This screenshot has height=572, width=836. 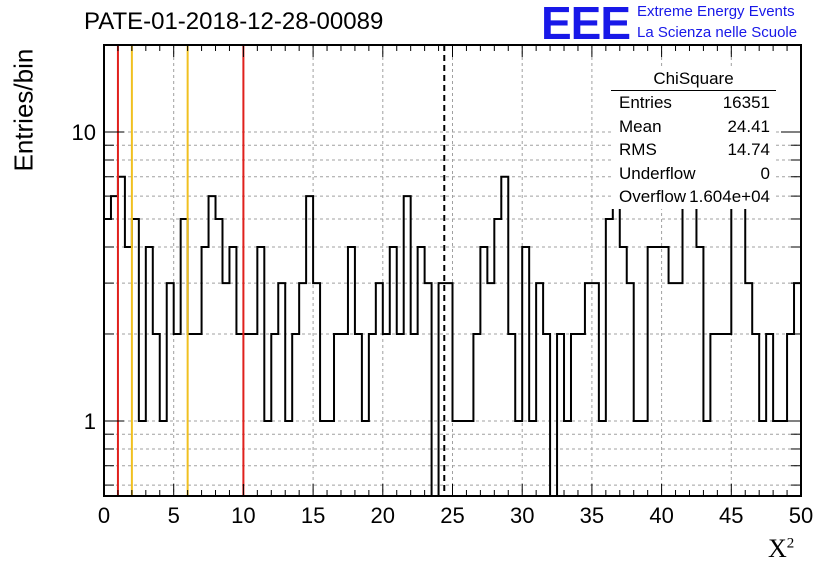 I want to click on x-tick-label: 45, so click(x=731, y=515).